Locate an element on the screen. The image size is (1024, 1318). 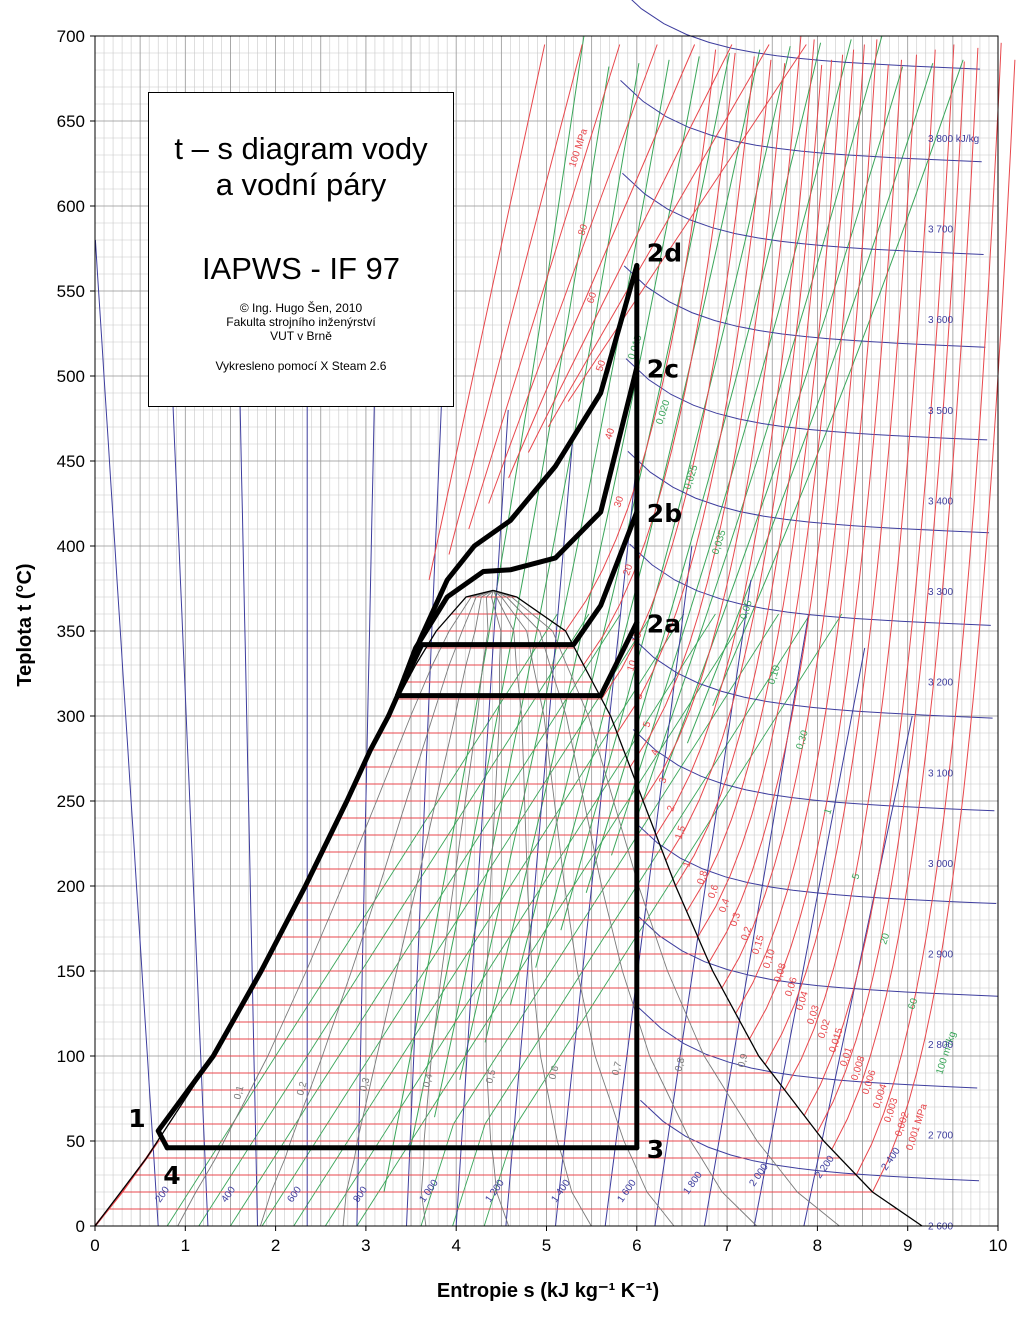
enthalpy-label: 400 is located at coordinates (228, 1194).